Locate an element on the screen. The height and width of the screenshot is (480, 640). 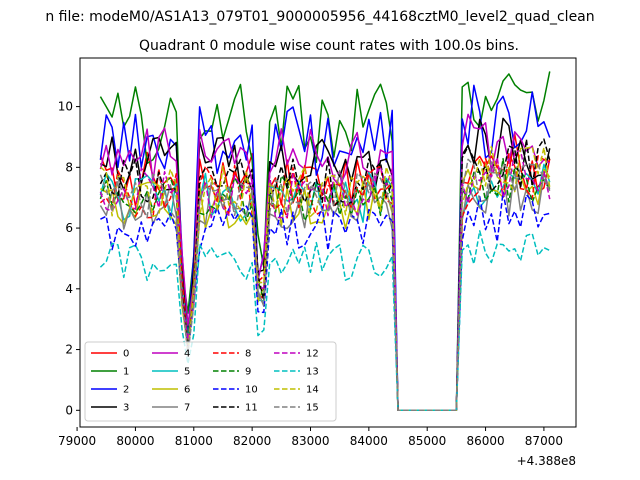
legend-label-8: 8 is located at coordinates (248, 354).